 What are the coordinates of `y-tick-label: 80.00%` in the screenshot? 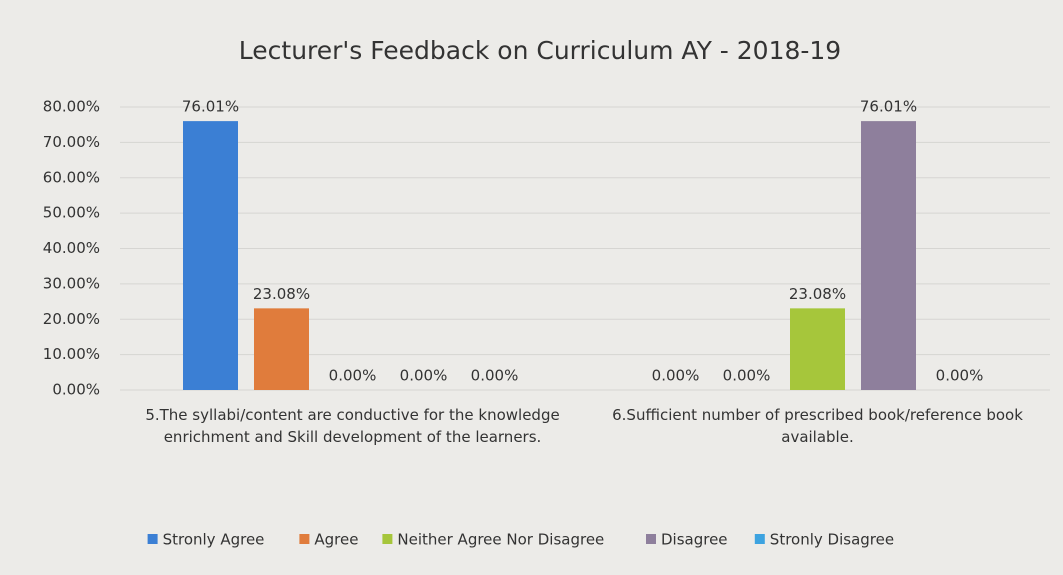 It's located at (71, 107).